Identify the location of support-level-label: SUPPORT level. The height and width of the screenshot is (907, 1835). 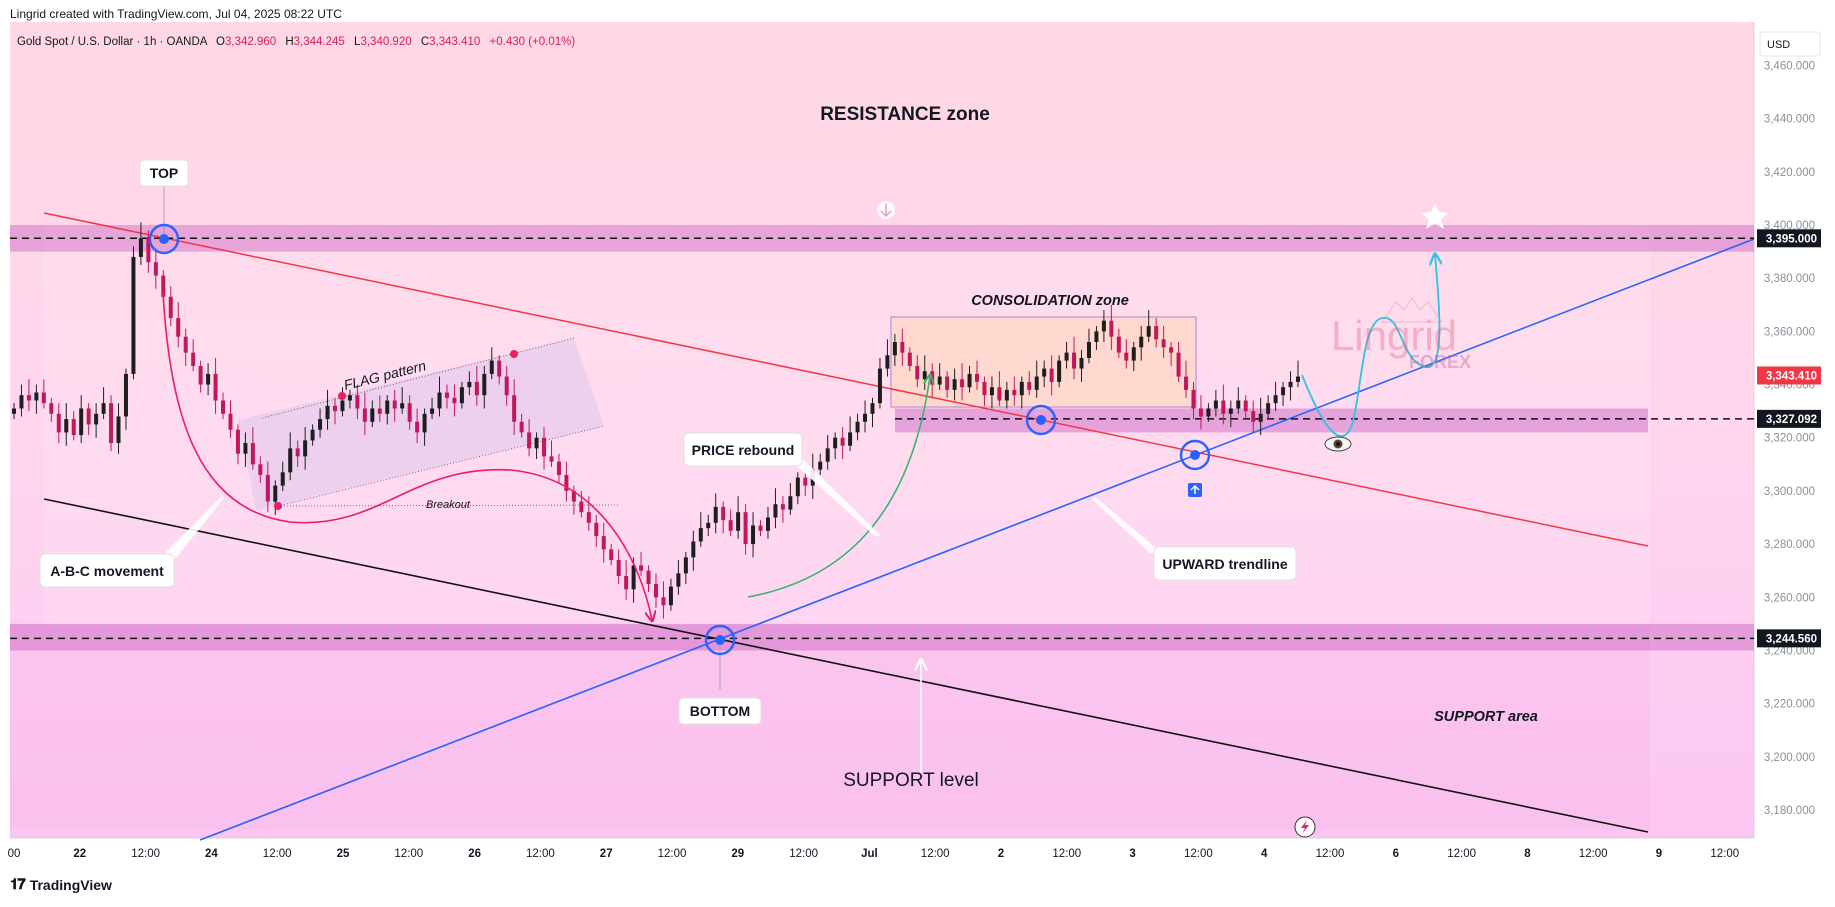
(911, 780).